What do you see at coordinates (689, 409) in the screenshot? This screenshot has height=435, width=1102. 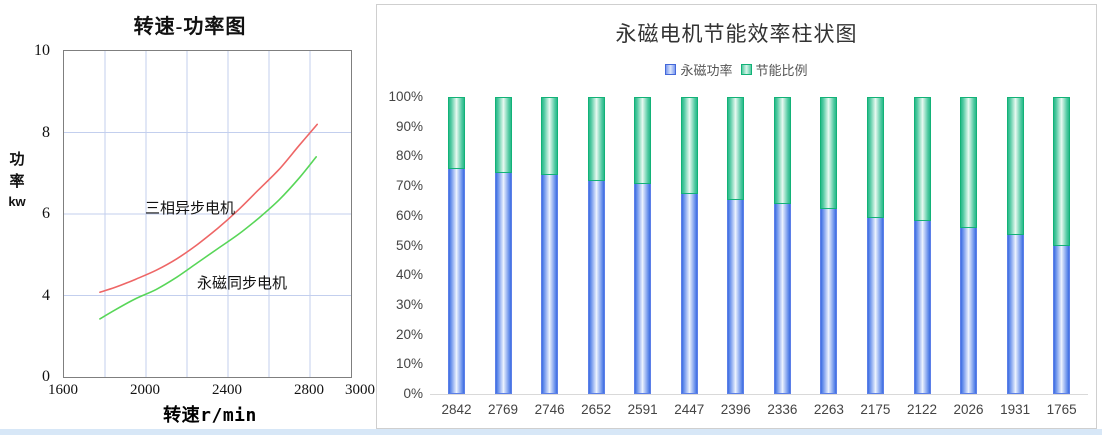 I see `category-label: 2447` at bounding box center [689, 409].